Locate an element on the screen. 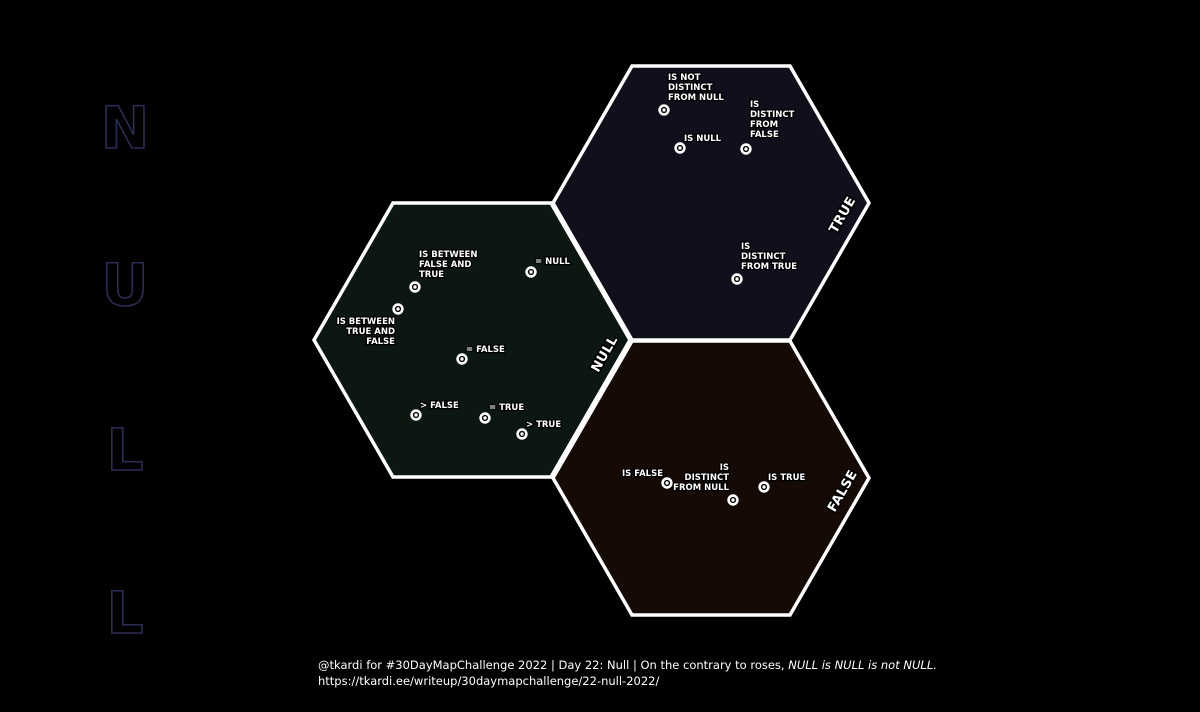 This screenshot has height=712, width=1200. point-label: IS DISTINCT FROM NULL is located at coordinates (701, 478).